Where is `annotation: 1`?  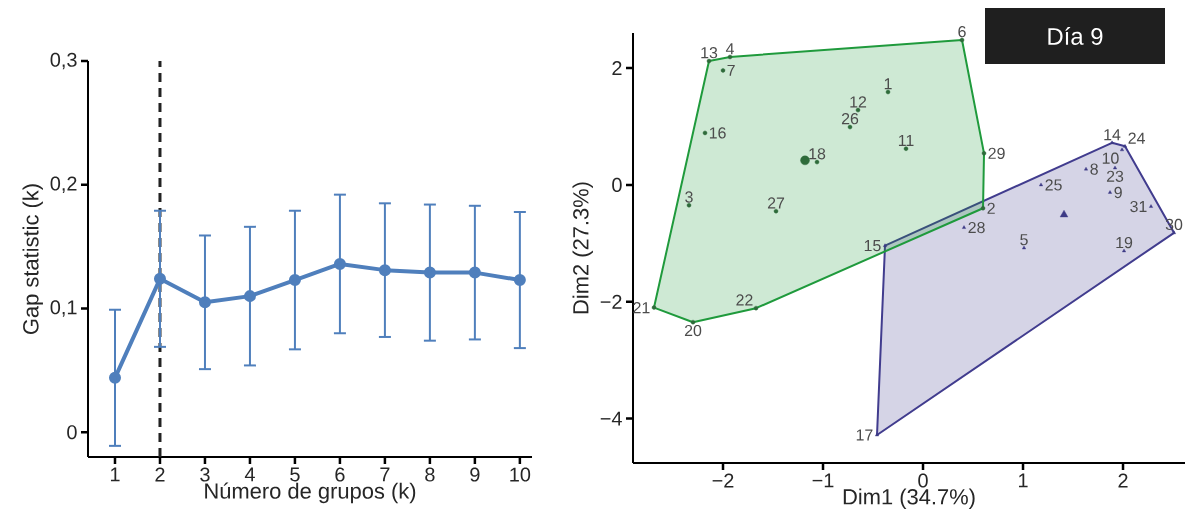
annotation: 1 is located at coordinates (888, 84).